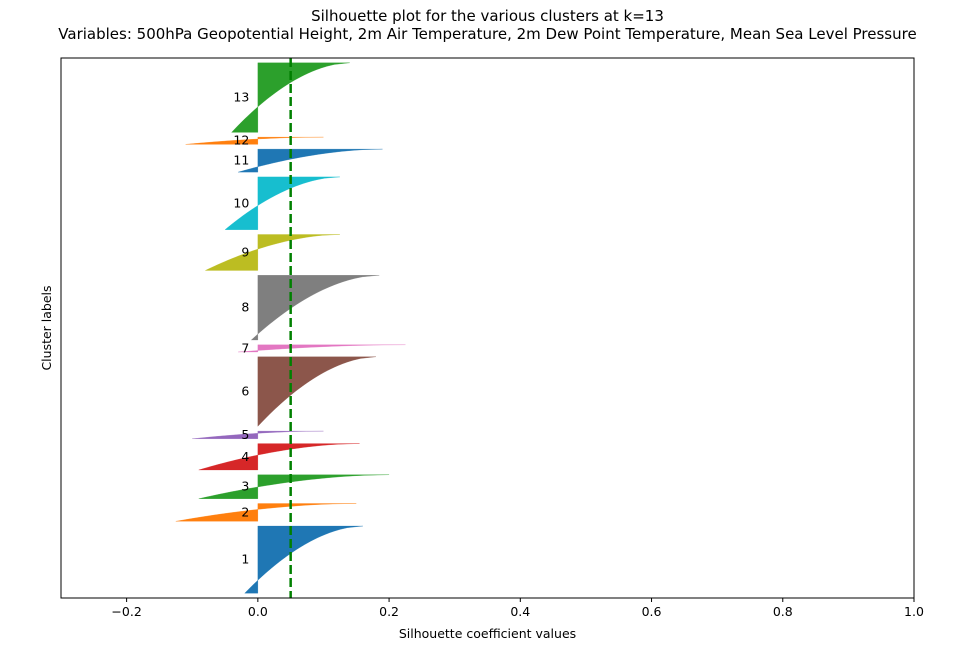 The width and height of the screenshot is (975, 650). I want to click on x-axis-label: Silhouette coefficient values, so click(487, 633).